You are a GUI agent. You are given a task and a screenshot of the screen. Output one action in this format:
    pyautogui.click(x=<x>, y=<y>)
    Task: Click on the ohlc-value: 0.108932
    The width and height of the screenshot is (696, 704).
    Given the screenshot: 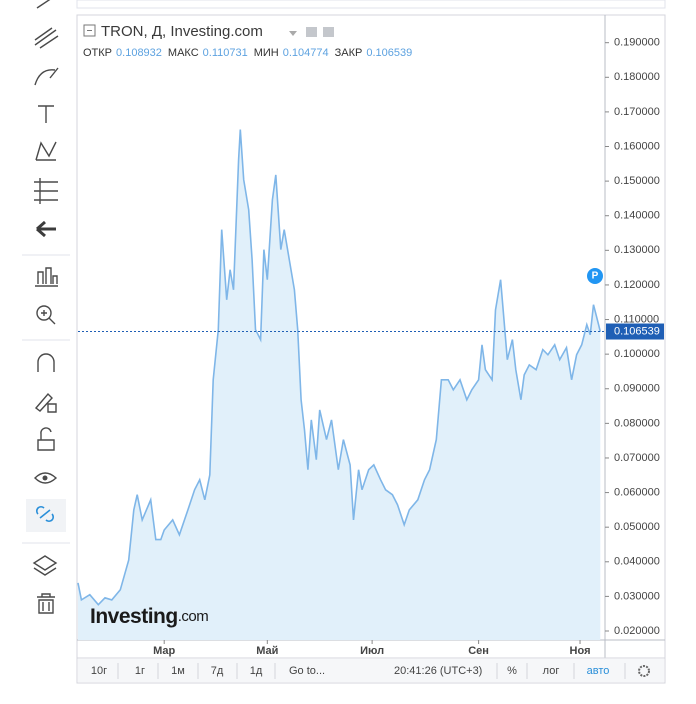 What is the action you would take?
    pyautogui.click(x=139, y=53)
    